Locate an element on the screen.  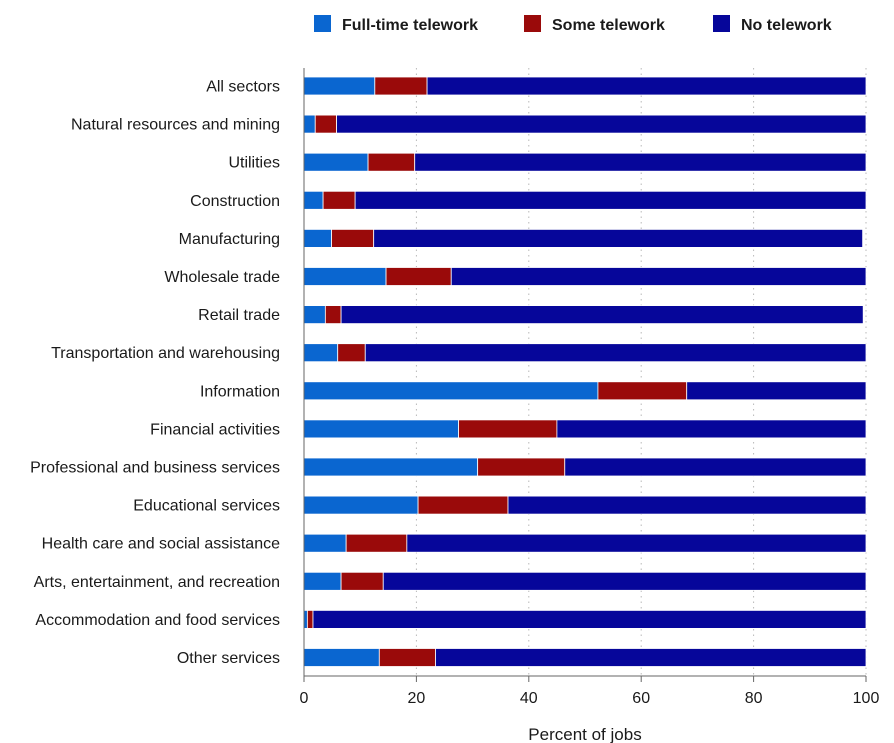
category-label: Transportation and warehousing is located at coordinates (165, 353).